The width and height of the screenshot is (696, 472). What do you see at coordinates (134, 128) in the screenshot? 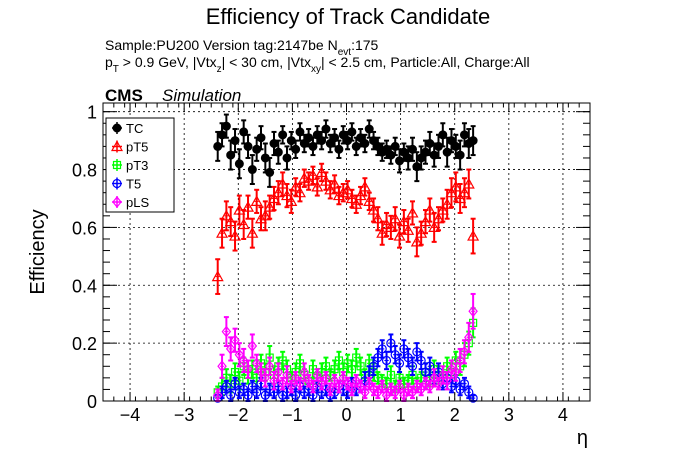
I see `legend-label: TC` at bounding box center [134, 128].